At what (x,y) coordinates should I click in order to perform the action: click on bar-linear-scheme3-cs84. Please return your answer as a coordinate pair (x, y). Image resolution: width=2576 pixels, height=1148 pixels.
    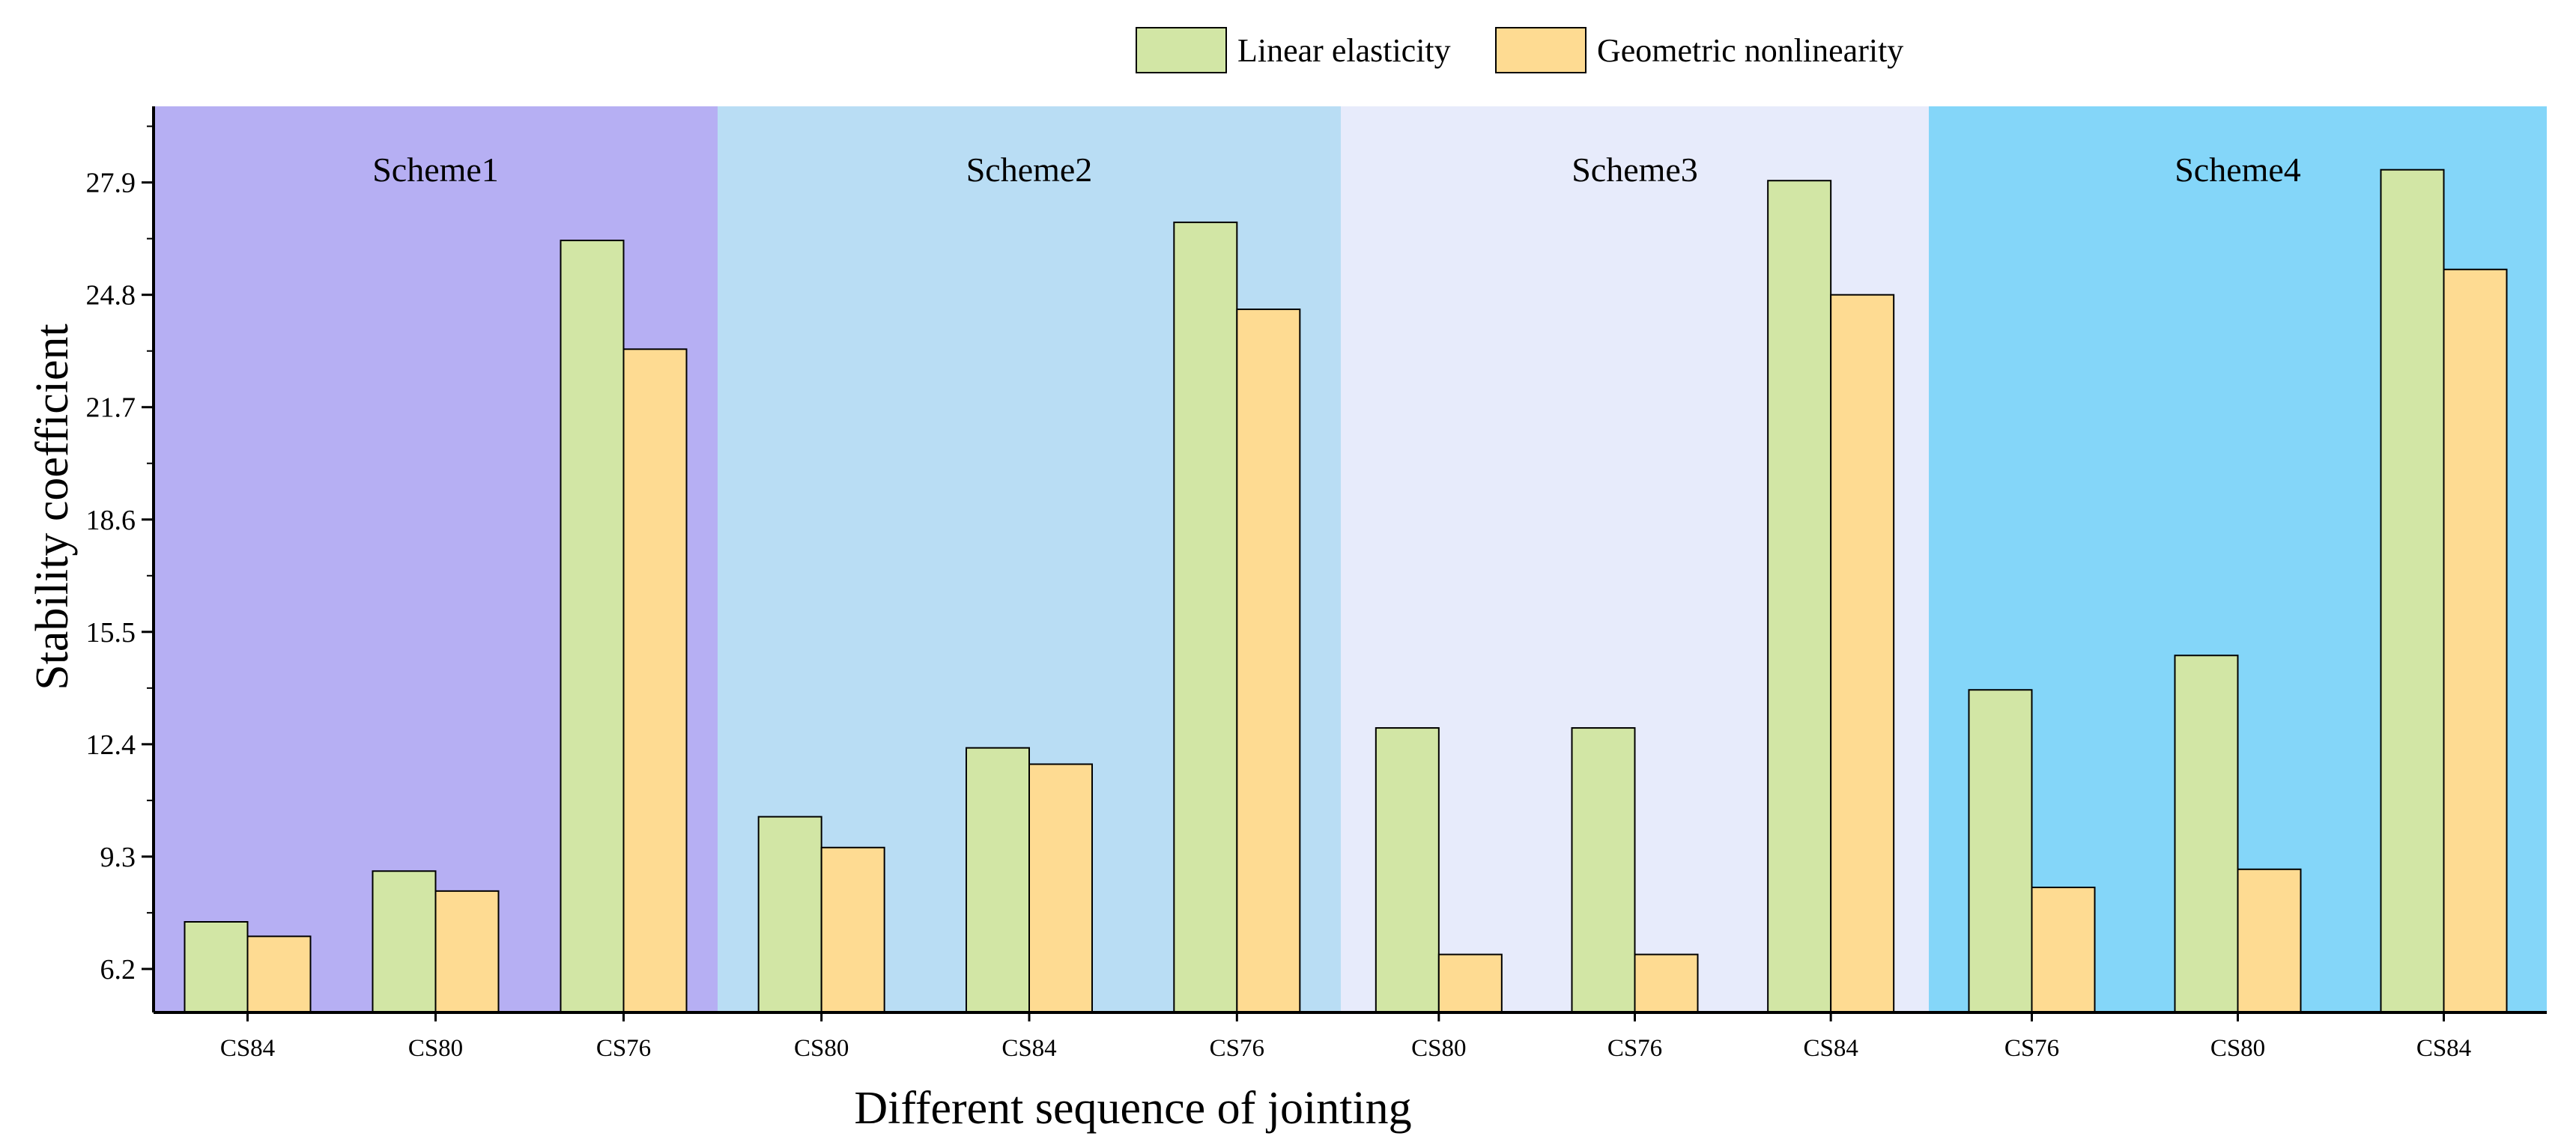
    Looking at the image, I should click on (1800, 597).